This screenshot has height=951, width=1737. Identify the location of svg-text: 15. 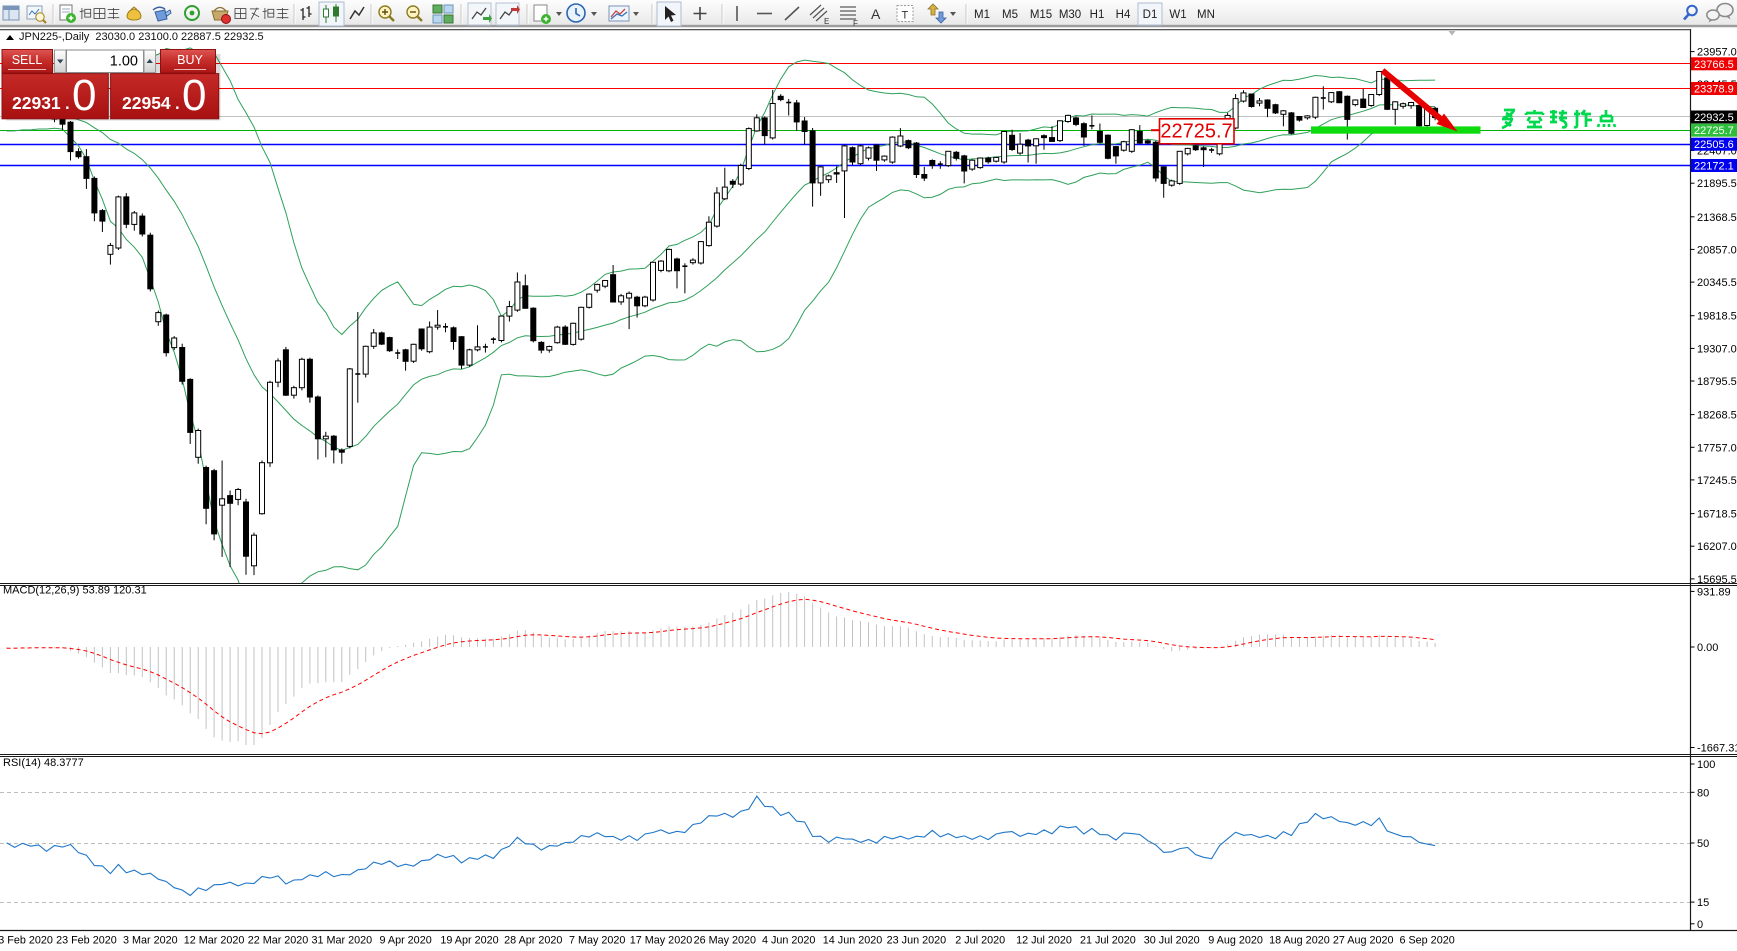
(1703, 903).